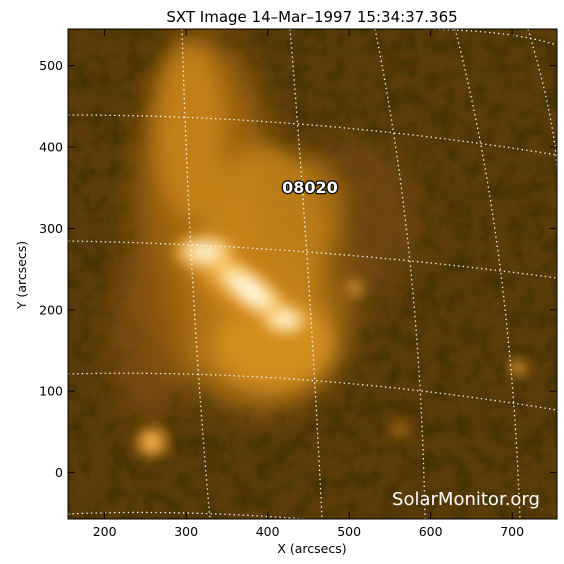 The width and height of the screenshot is (564, 564). Describe the element at coordinates (349, 531) in the screenshot. I see `x-tick-label: 500` at that location.